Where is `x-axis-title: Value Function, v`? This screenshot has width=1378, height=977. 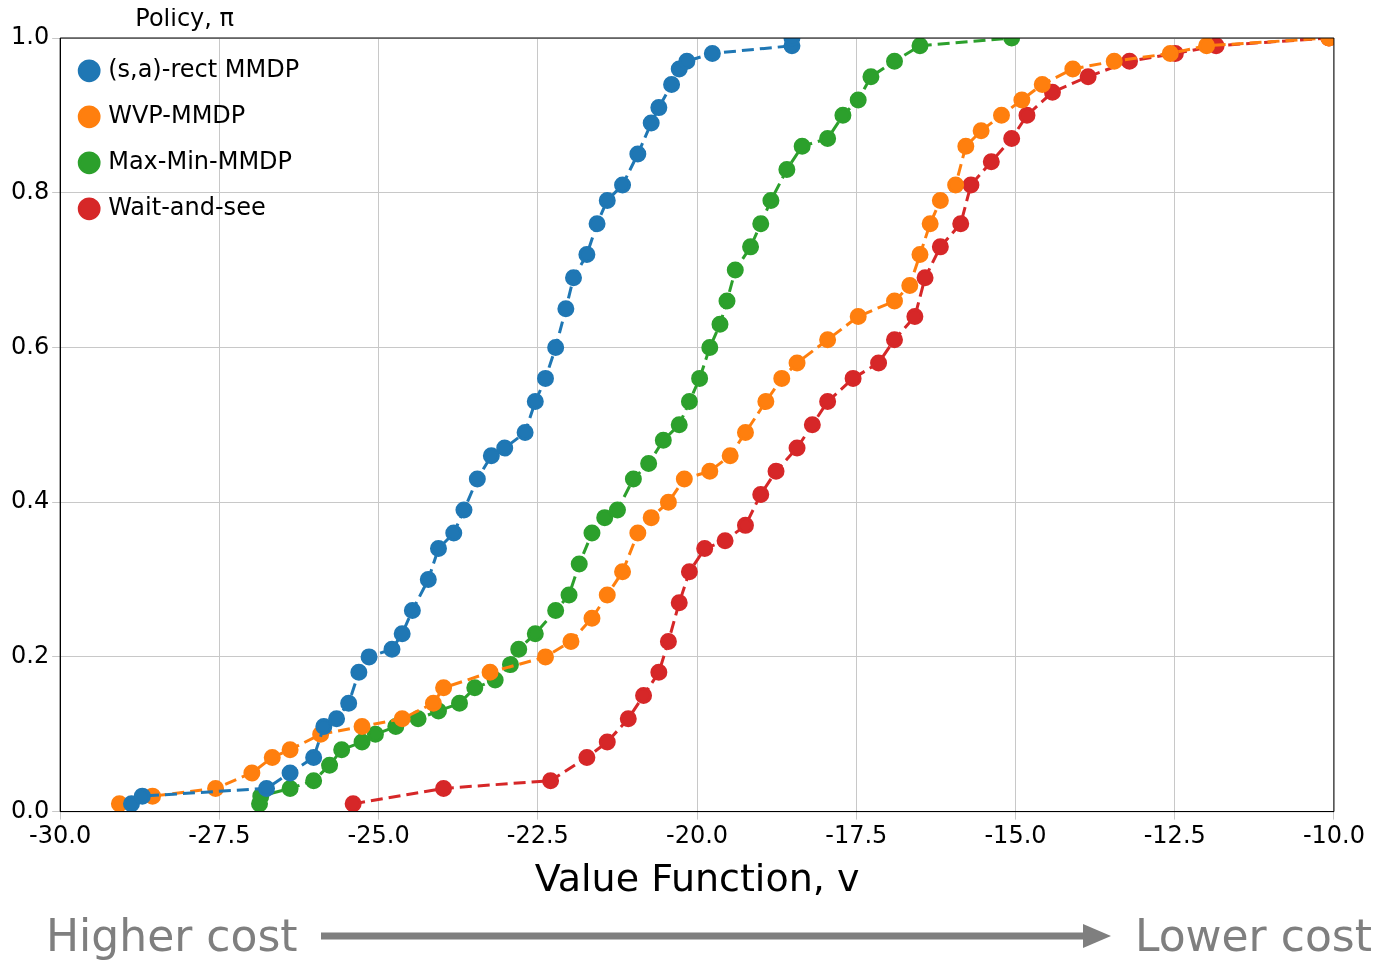
x-axis-title: Value Function, v is located at coordinates (697, 878).